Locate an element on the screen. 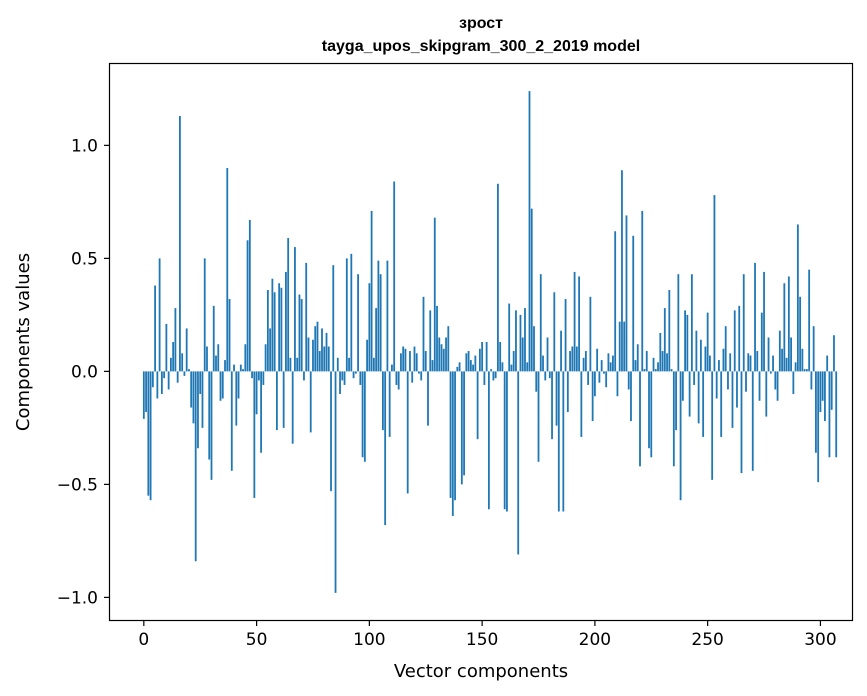  x-tick-label: 0 is located at coordinates (143, 640).